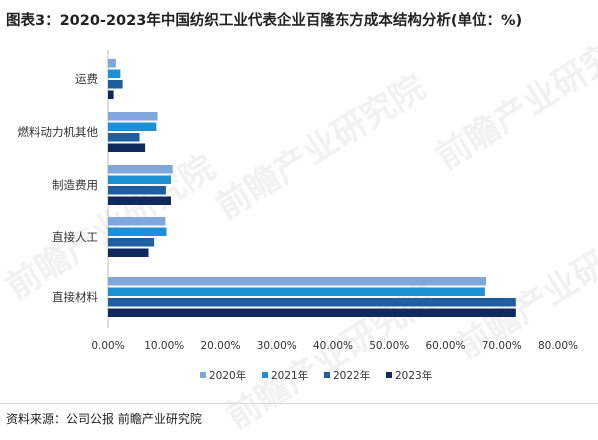  I want to click on x-tick-label: 50.00%, so click(389, 346).